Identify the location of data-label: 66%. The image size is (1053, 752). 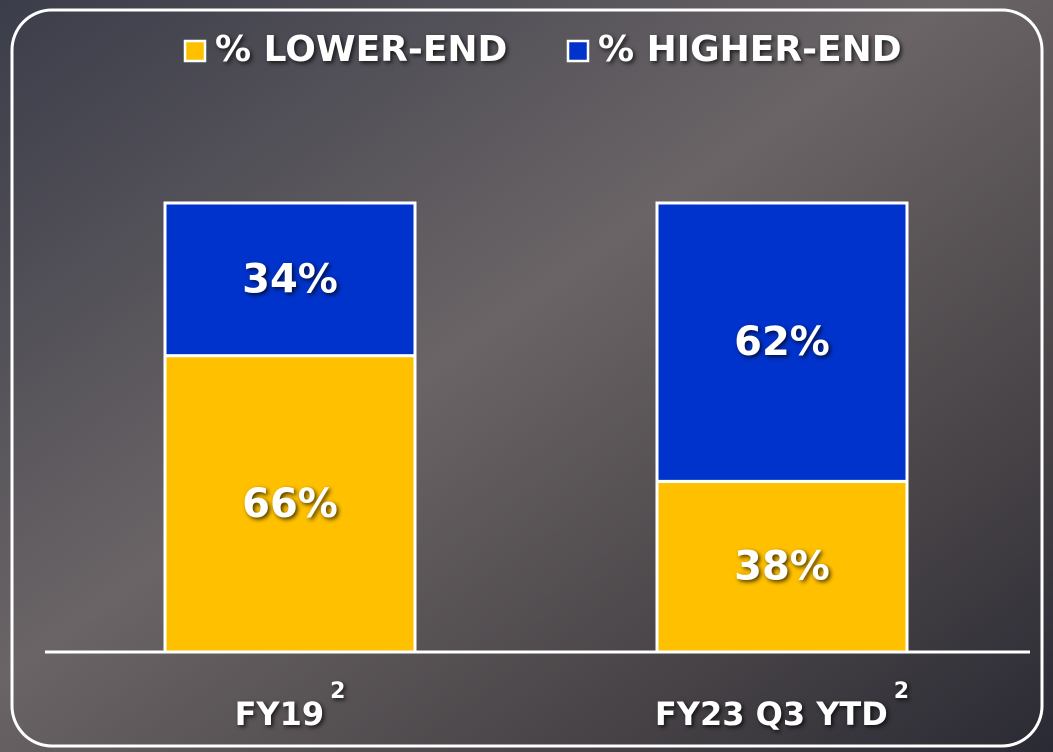
(290, 504).